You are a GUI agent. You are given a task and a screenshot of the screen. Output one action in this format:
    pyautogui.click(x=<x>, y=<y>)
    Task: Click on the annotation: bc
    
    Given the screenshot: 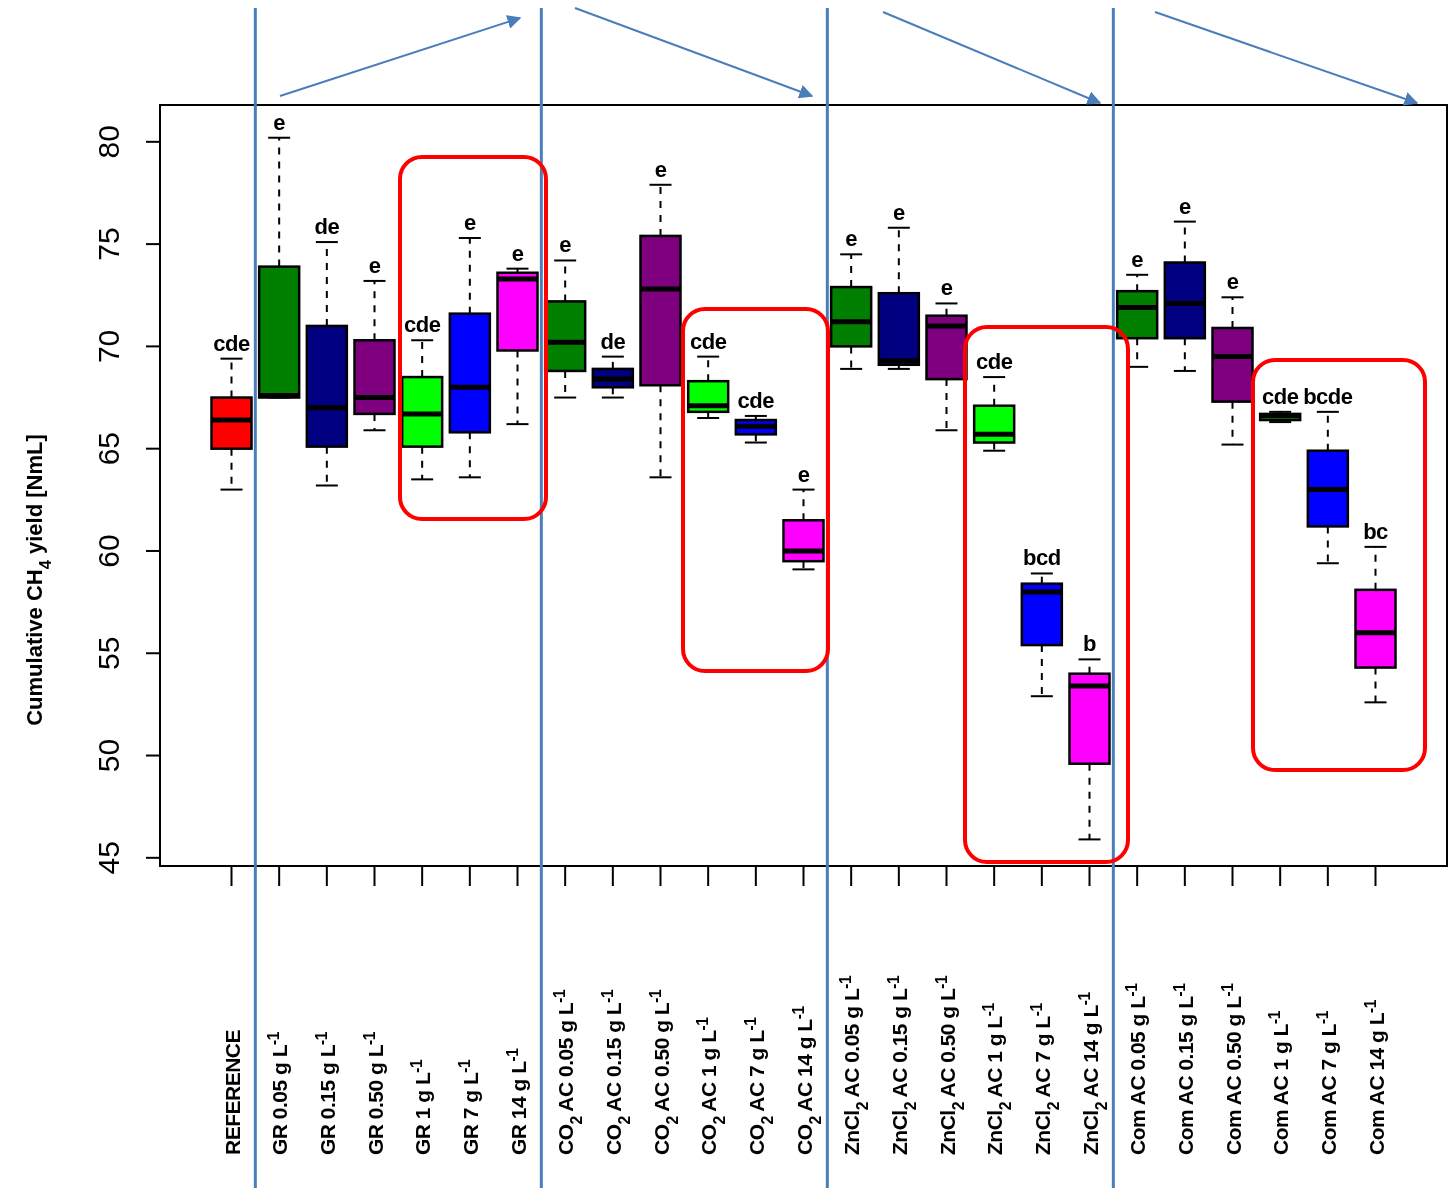 What is the action you would take?
    pyautogui.click(x=1376, y=531)
    